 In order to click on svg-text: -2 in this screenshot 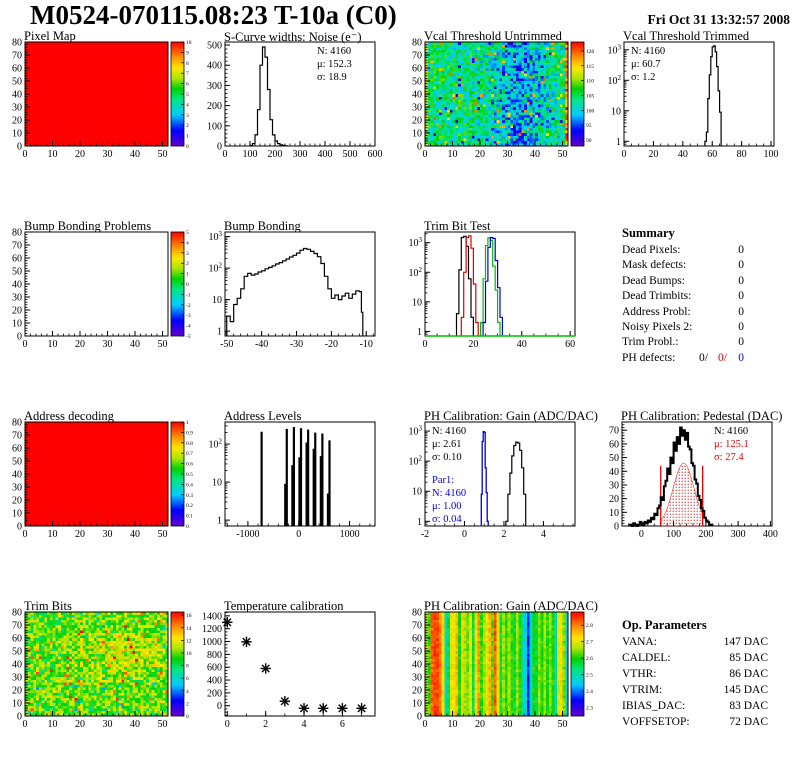, I will do `click(425, 534)`.